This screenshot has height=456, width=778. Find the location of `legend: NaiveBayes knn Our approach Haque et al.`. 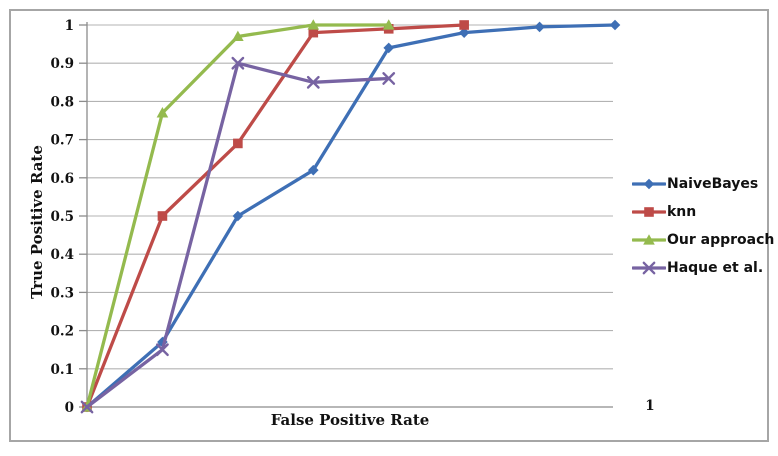

legend: NaiveBayes knn Our approach Haque et al. is located at coordinates (703, 226).